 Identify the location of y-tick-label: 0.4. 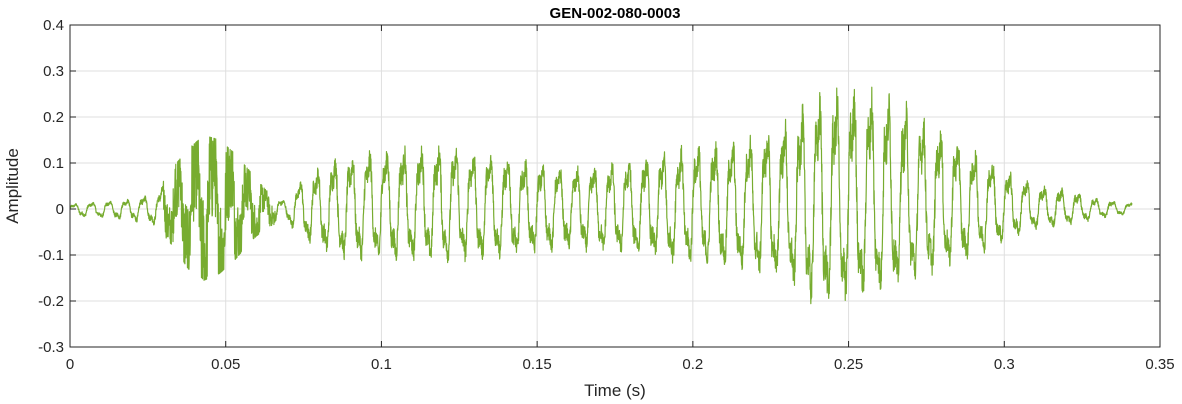
(53, 25).